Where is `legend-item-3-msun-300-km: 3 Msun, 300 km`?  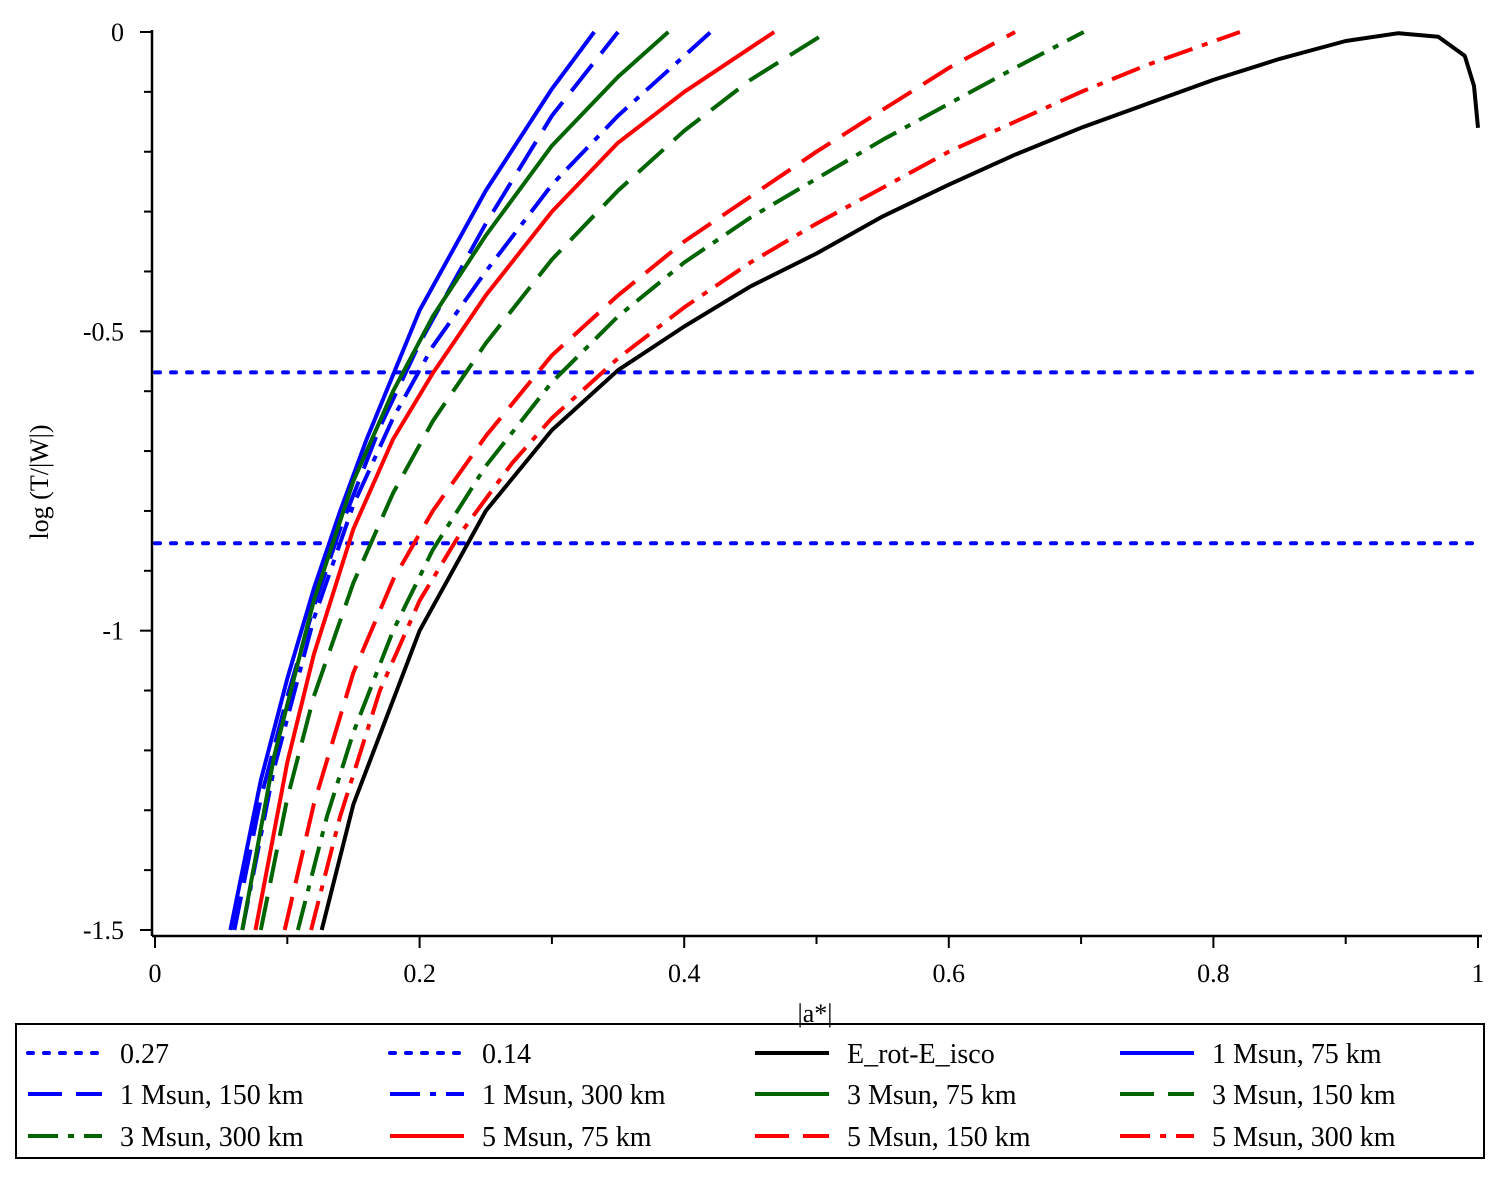 legend-item-3-msun-300-km: 3 Msun, 300 km is located at coordinates (166, 1137).